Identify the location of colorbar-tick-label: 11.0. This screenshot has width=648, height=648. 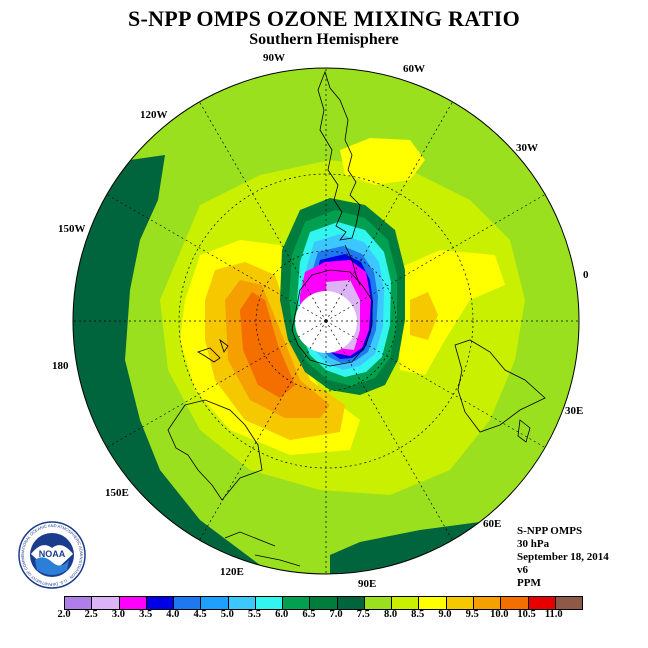
(553, 614).